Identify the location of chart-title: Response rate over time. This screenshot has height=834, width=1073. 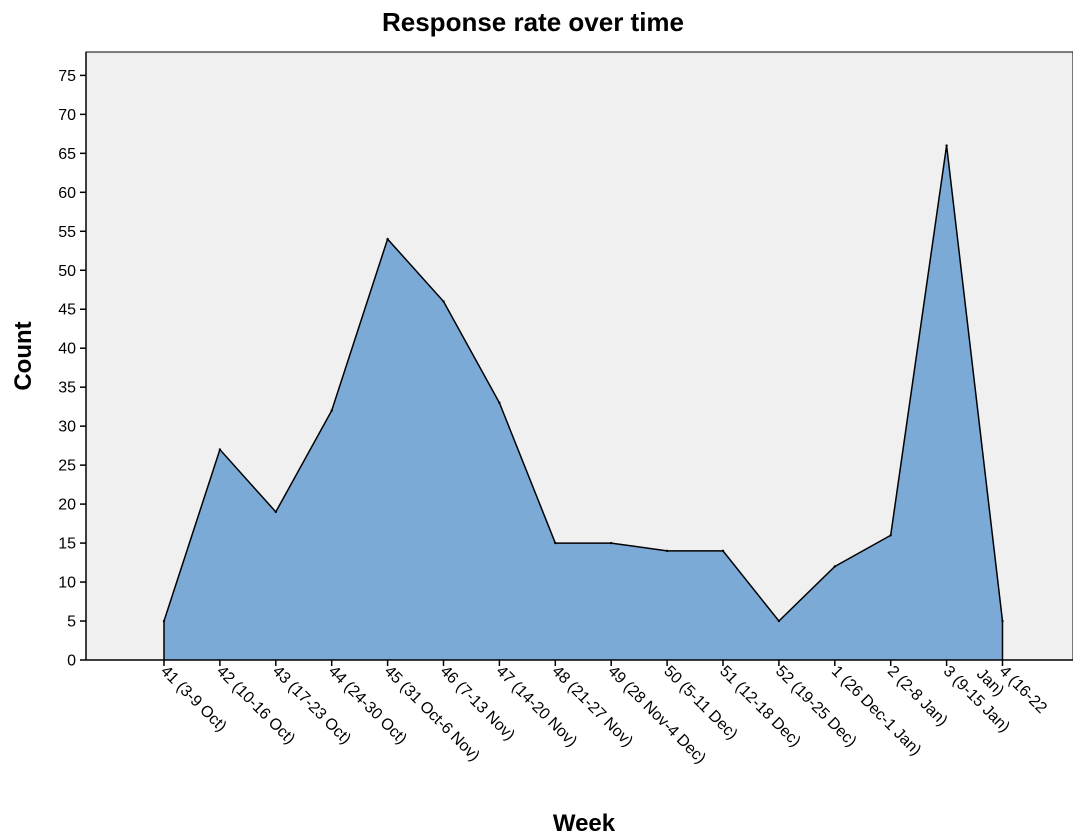
(533, 22).